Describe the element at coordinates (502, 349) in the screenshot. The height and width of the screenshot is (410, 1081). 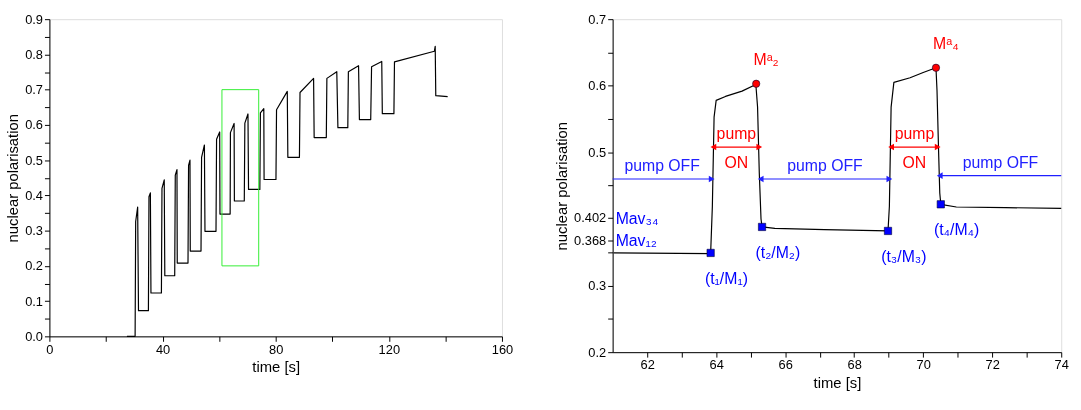
I see `x-tick-label: 160` at that location.